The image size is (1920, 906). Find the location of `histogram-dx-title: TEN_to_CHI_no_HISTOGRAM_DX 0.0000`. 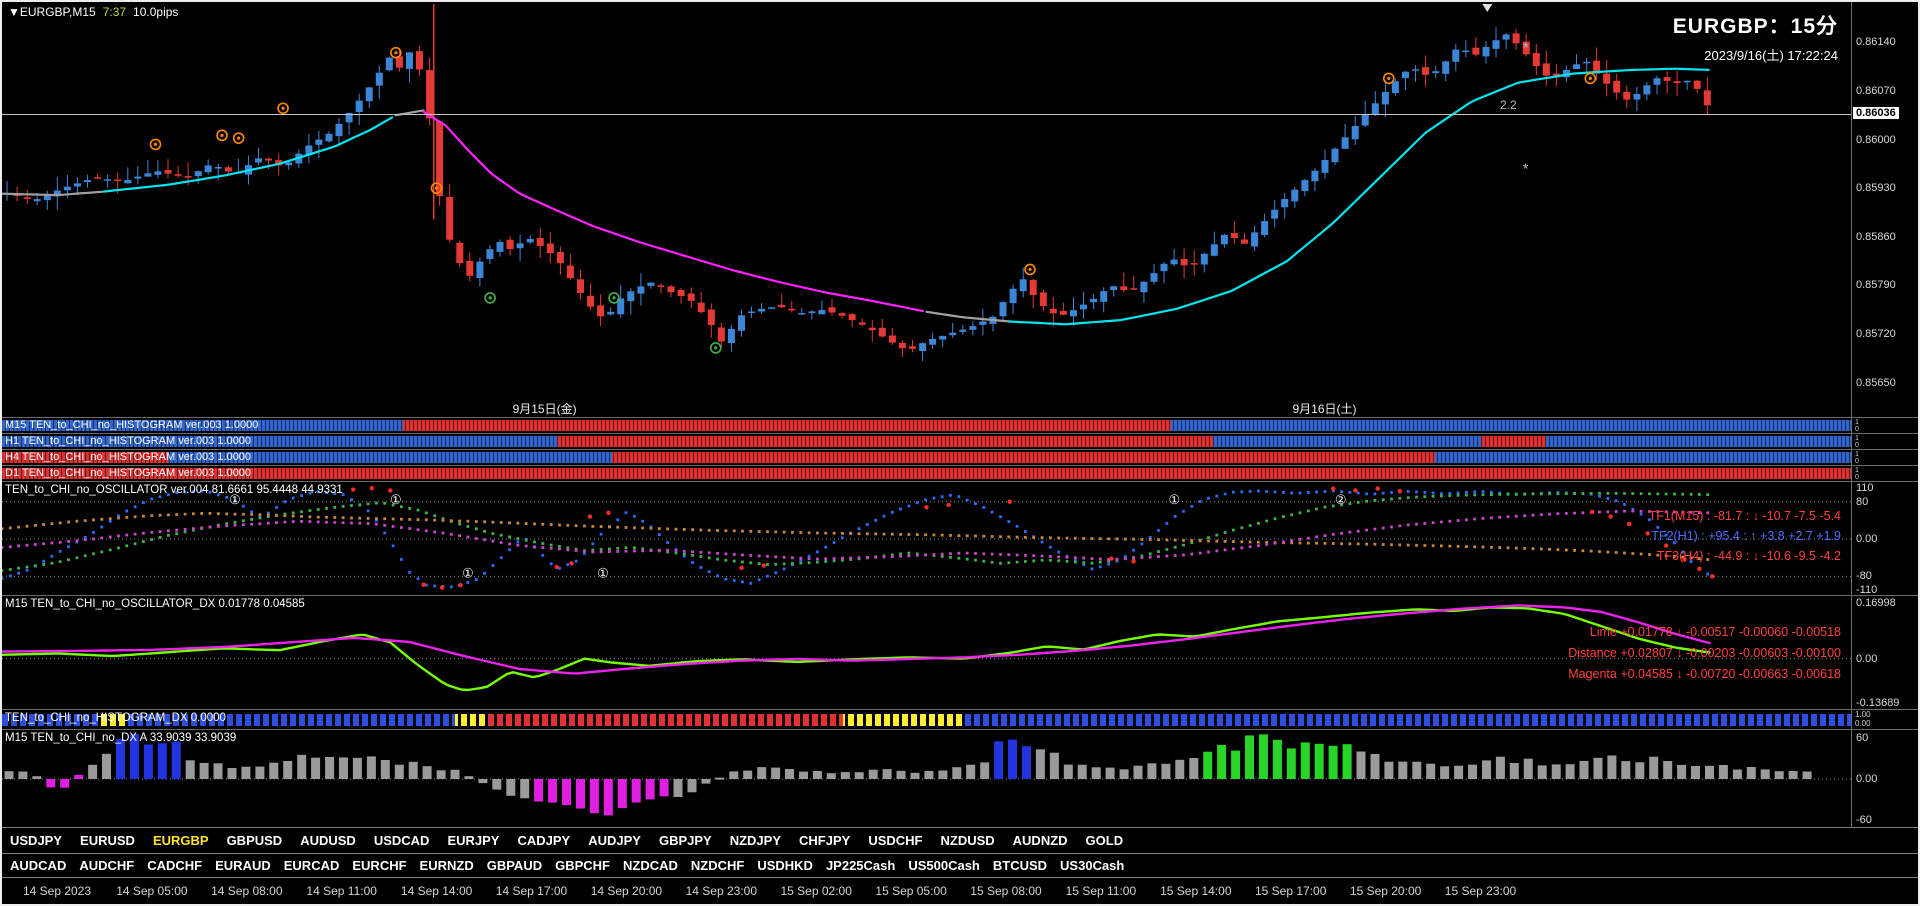

histogram-dx-title: TEN_to_CHI_no_HISTOGRAM_DX 0.0000 is located at coordinates (115, 718).